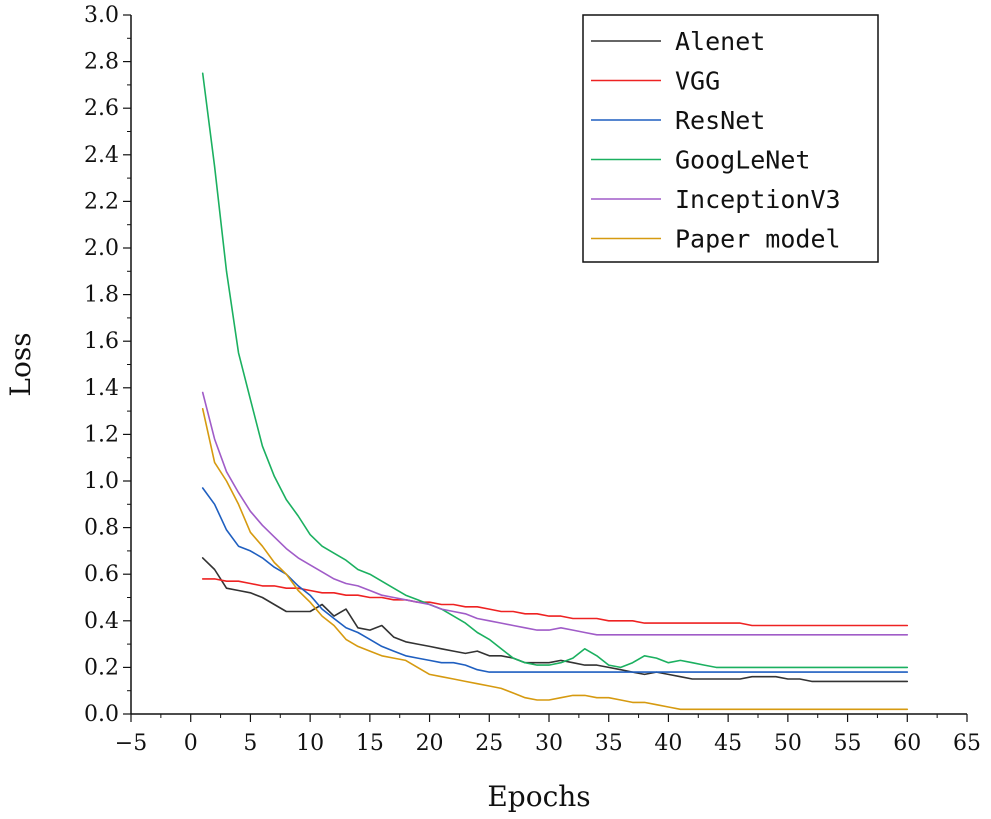 This screenshot has width=991, height=819. I want to click on legend-label: Paper model, so click(758, 239).